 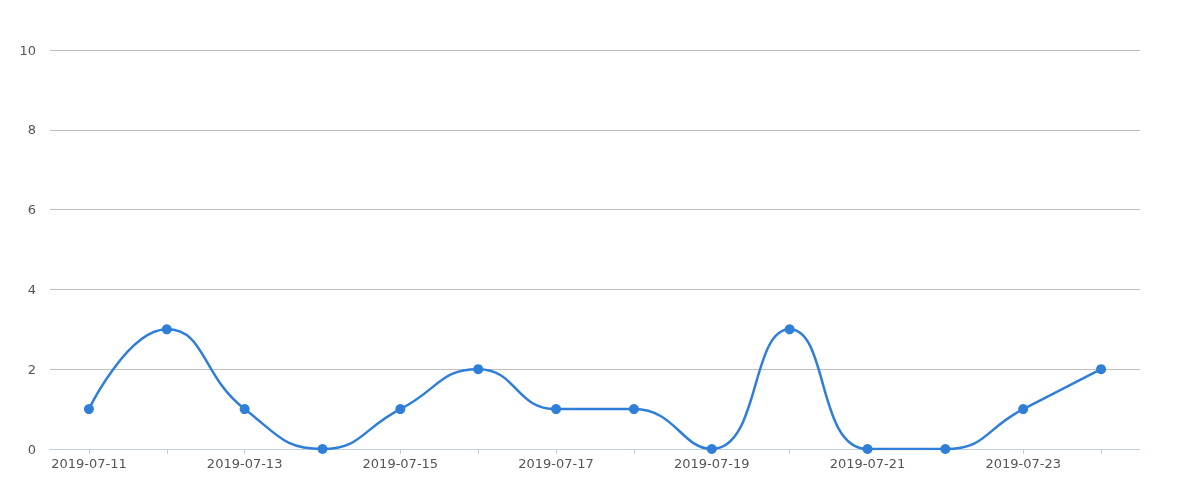 What do you see at coordinates (31, 210) in the screenshot?
I see `y-tick-label: 6` at bounding box center [31, 210].